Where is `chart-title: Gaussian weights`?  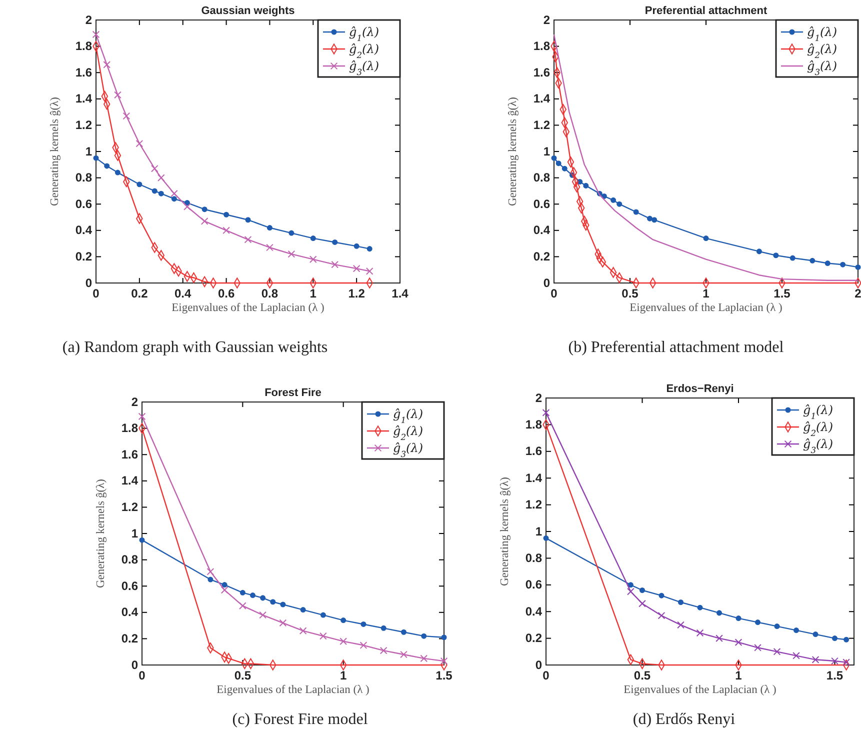 chart-title: Gaussian weights is located at coordinates (248, 11).